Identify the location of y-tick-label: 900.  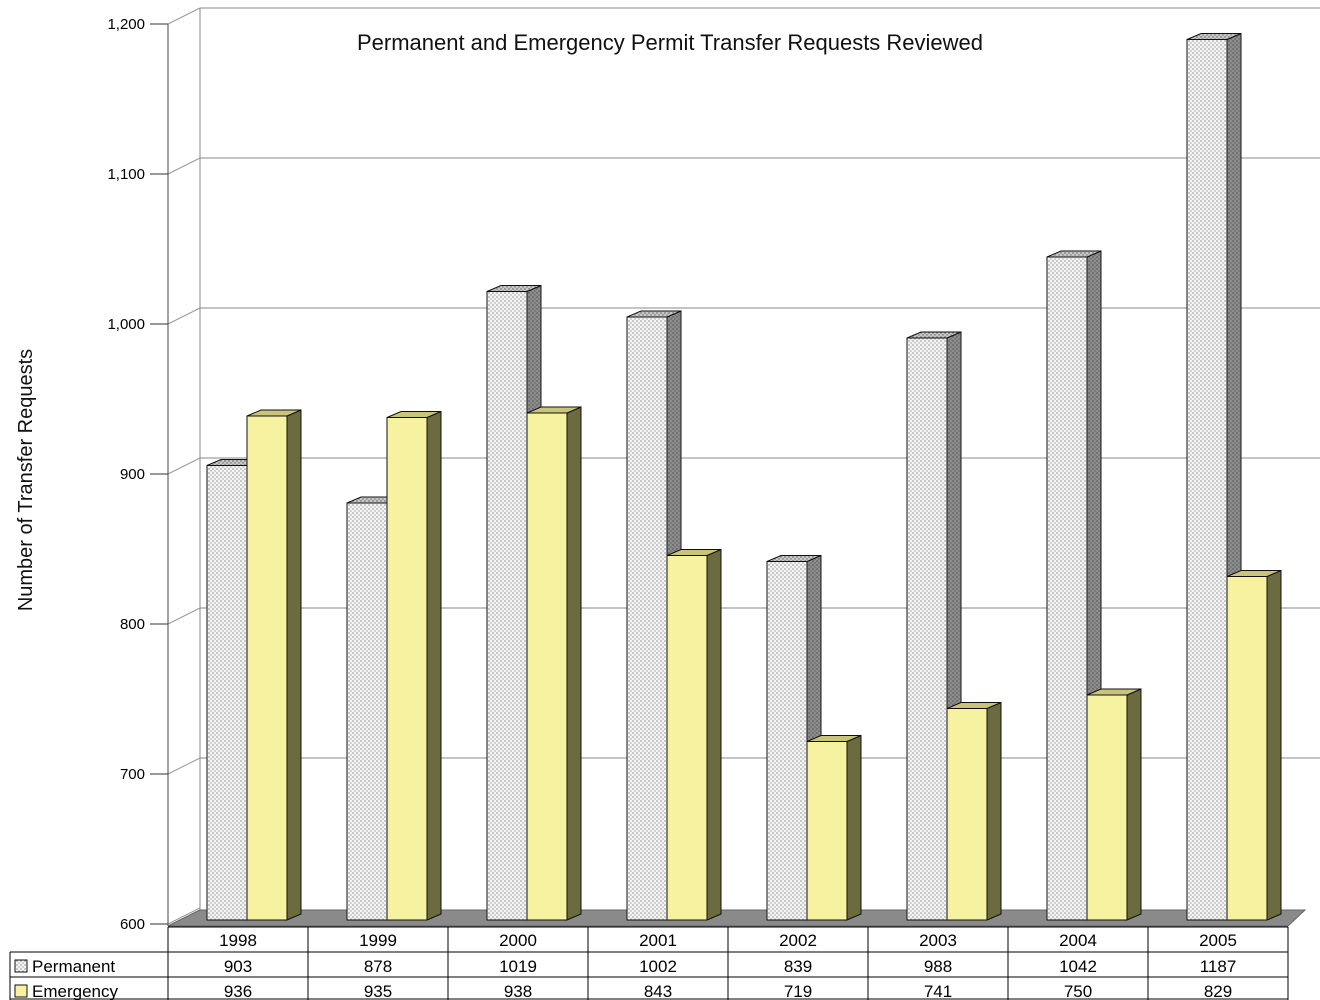
(132, 474).